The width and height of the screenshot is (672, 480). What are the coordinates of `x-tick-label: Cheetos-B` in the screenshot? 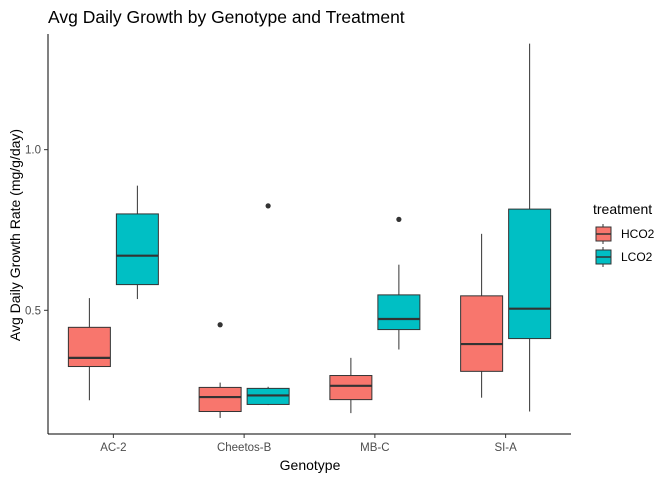 It's located at (244, 448).